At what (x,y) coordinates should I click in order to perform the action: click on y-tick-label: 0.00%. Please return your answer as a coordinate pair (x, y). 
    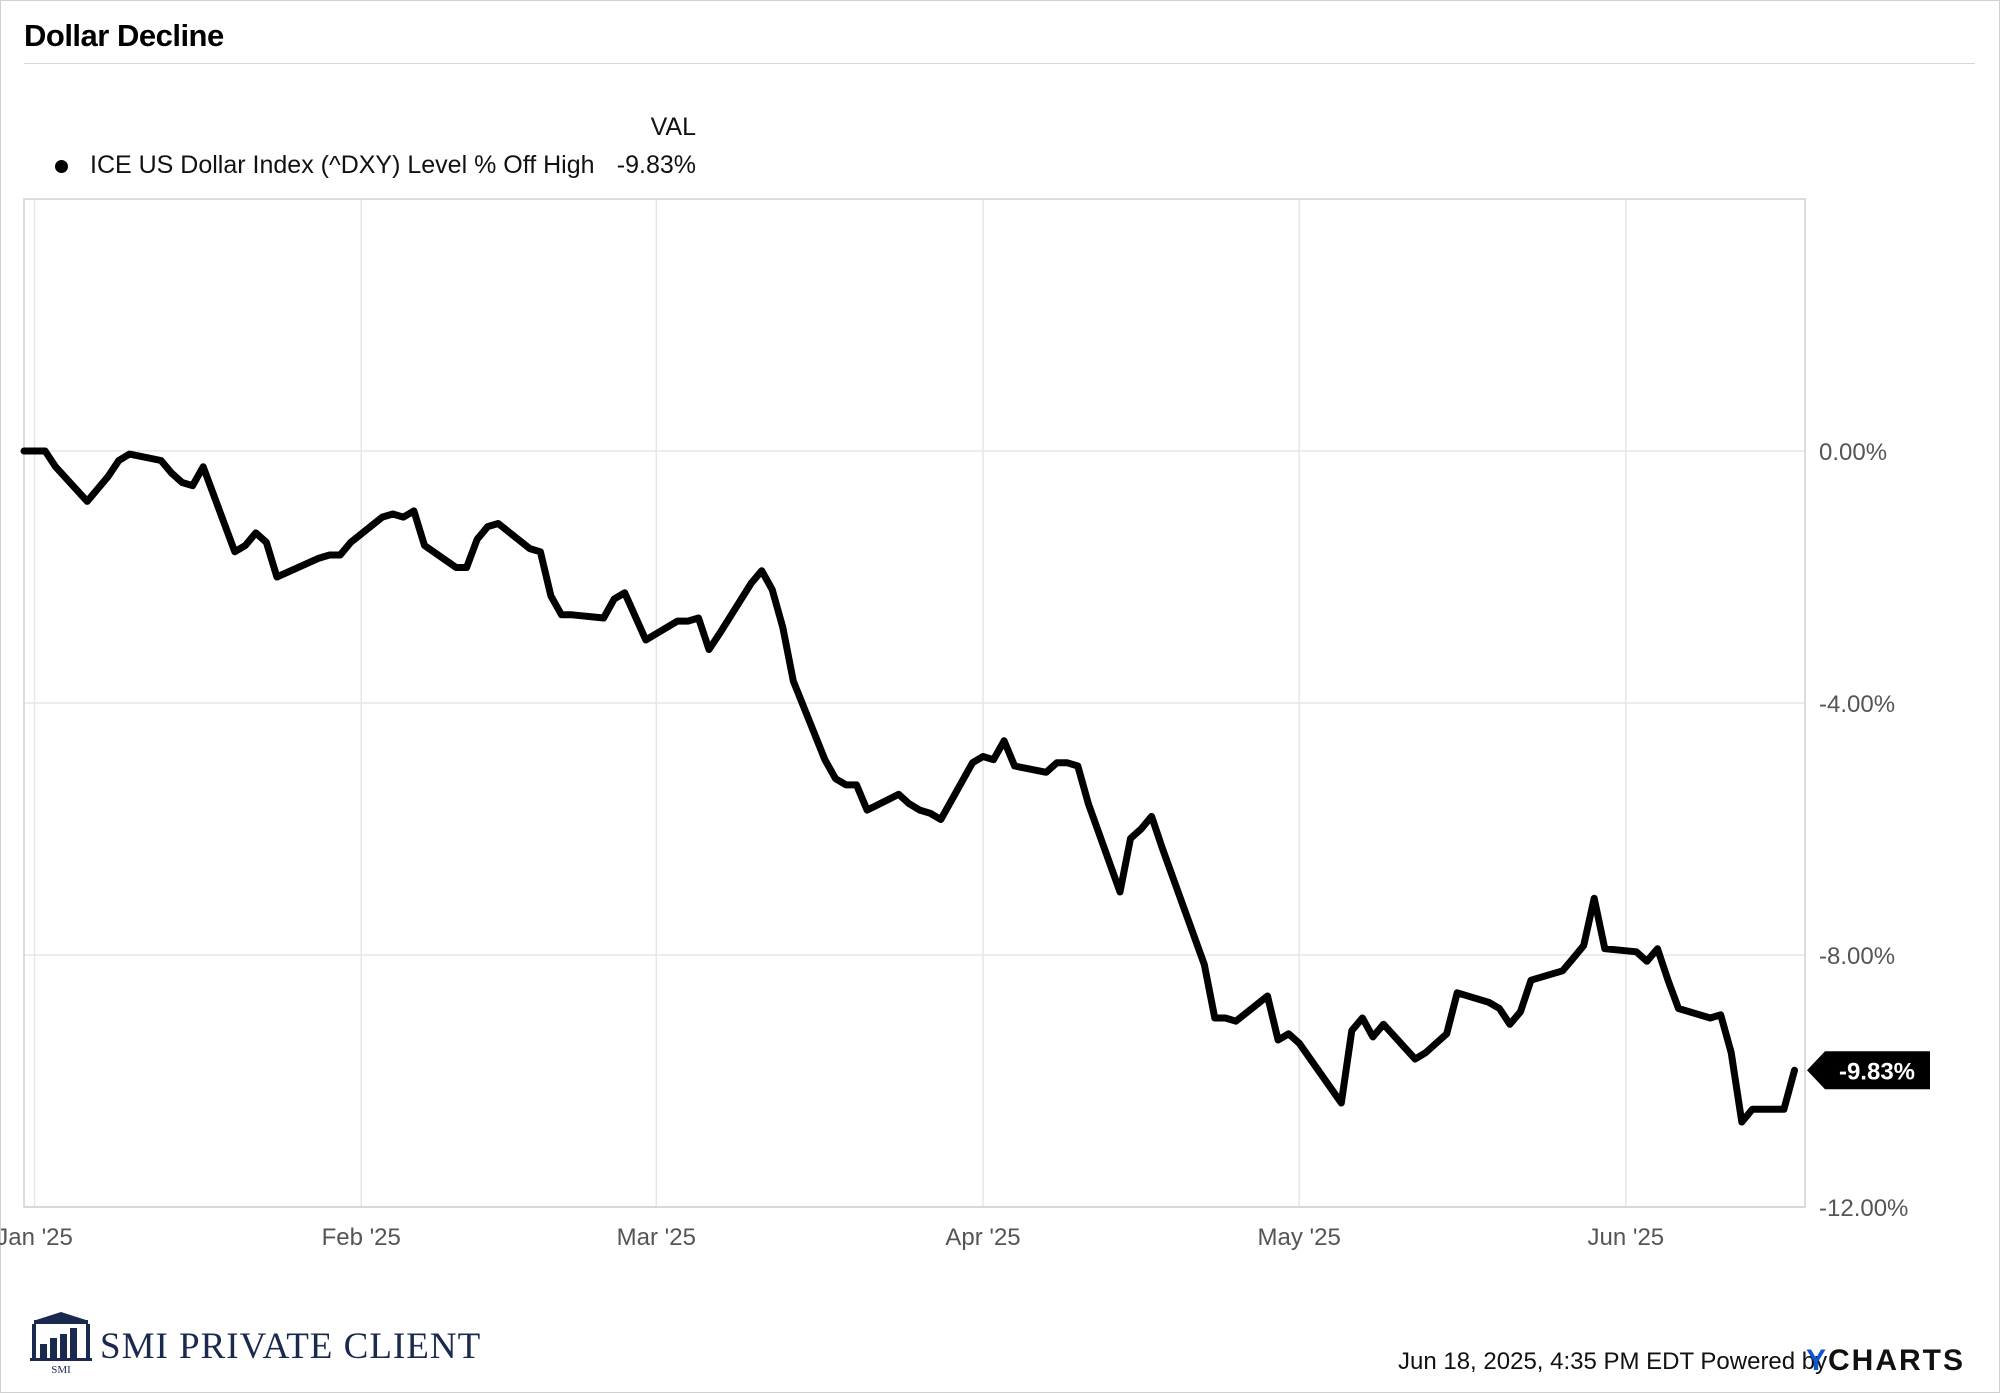
    Looking at the image, I should click on (1853, 452).